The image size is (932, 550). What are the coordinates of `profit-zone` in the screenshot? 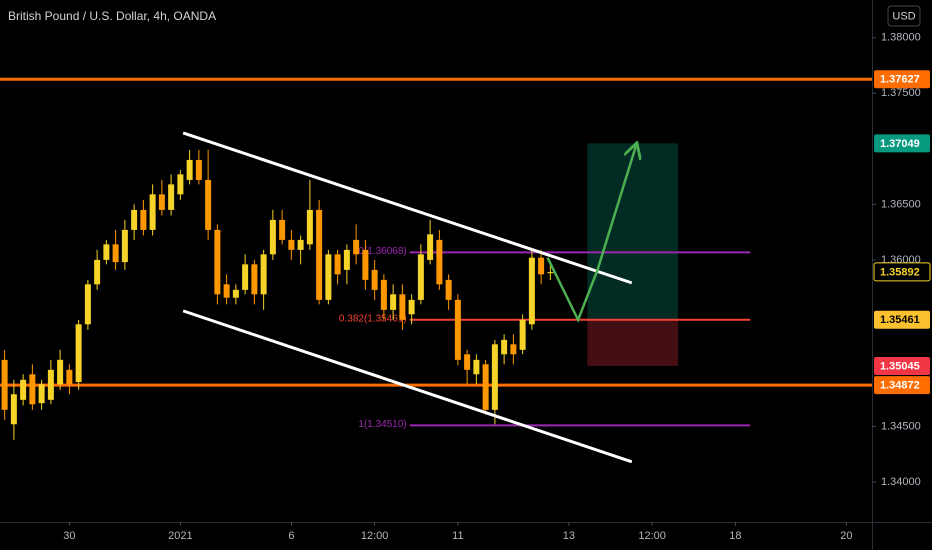 It's located at (633, 231).